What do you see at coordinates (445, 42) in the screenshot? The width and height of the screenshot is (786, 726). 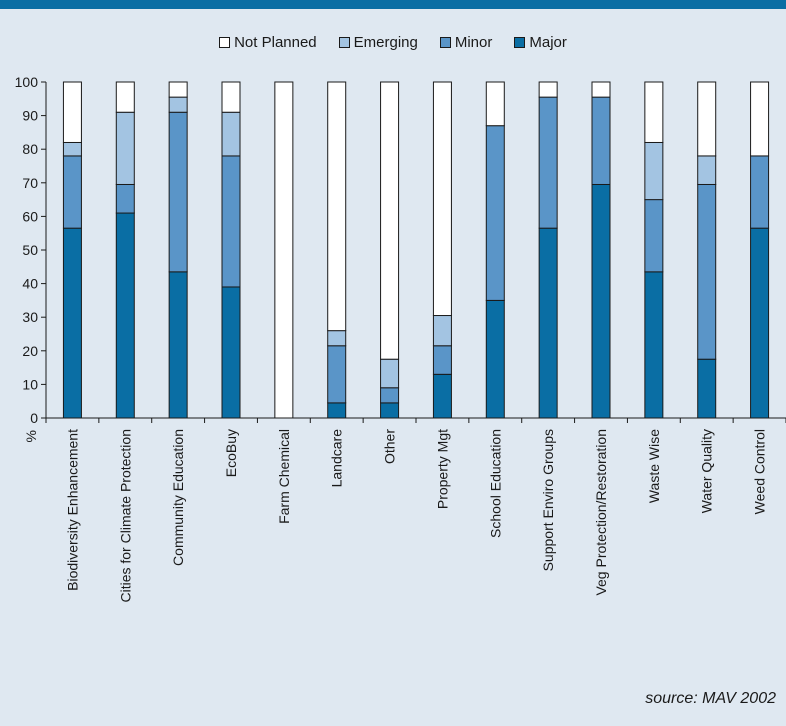 I see `legend-swatch-minor` at bounding box center [445, 42].